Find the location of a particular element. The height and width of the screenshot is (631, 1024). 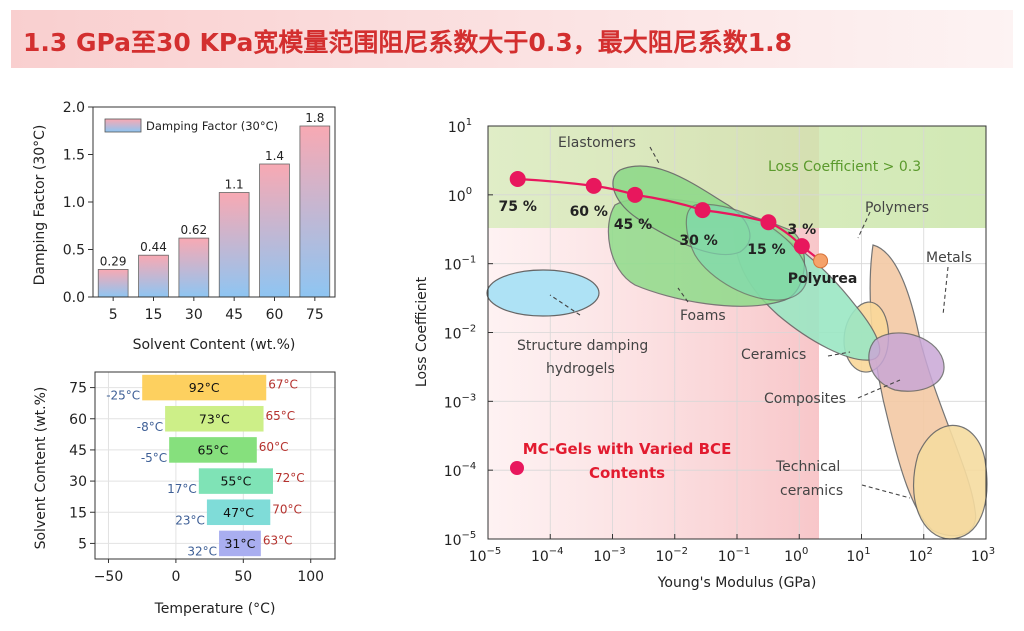

elastomers-label: Elastomers is located at coordinates (597, 143).